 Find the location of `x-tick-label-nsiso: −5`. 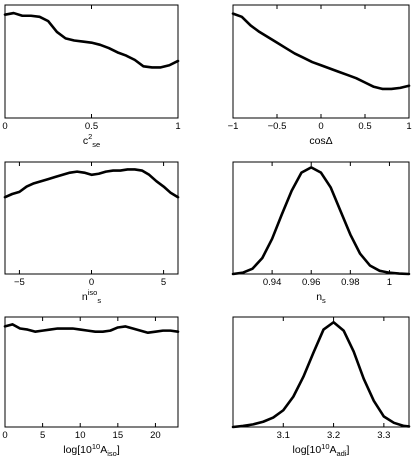

x-tick-label-nsiso: −5 is located at coordinates (19, 282).